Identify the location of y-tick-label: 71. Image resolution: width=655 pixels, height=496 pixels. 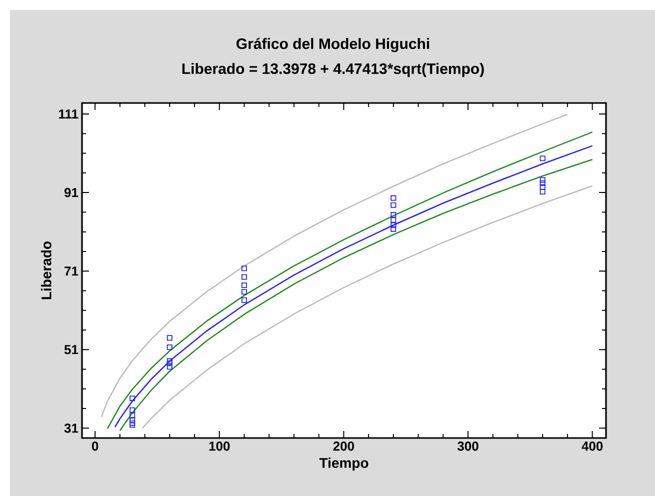
(71, 271).